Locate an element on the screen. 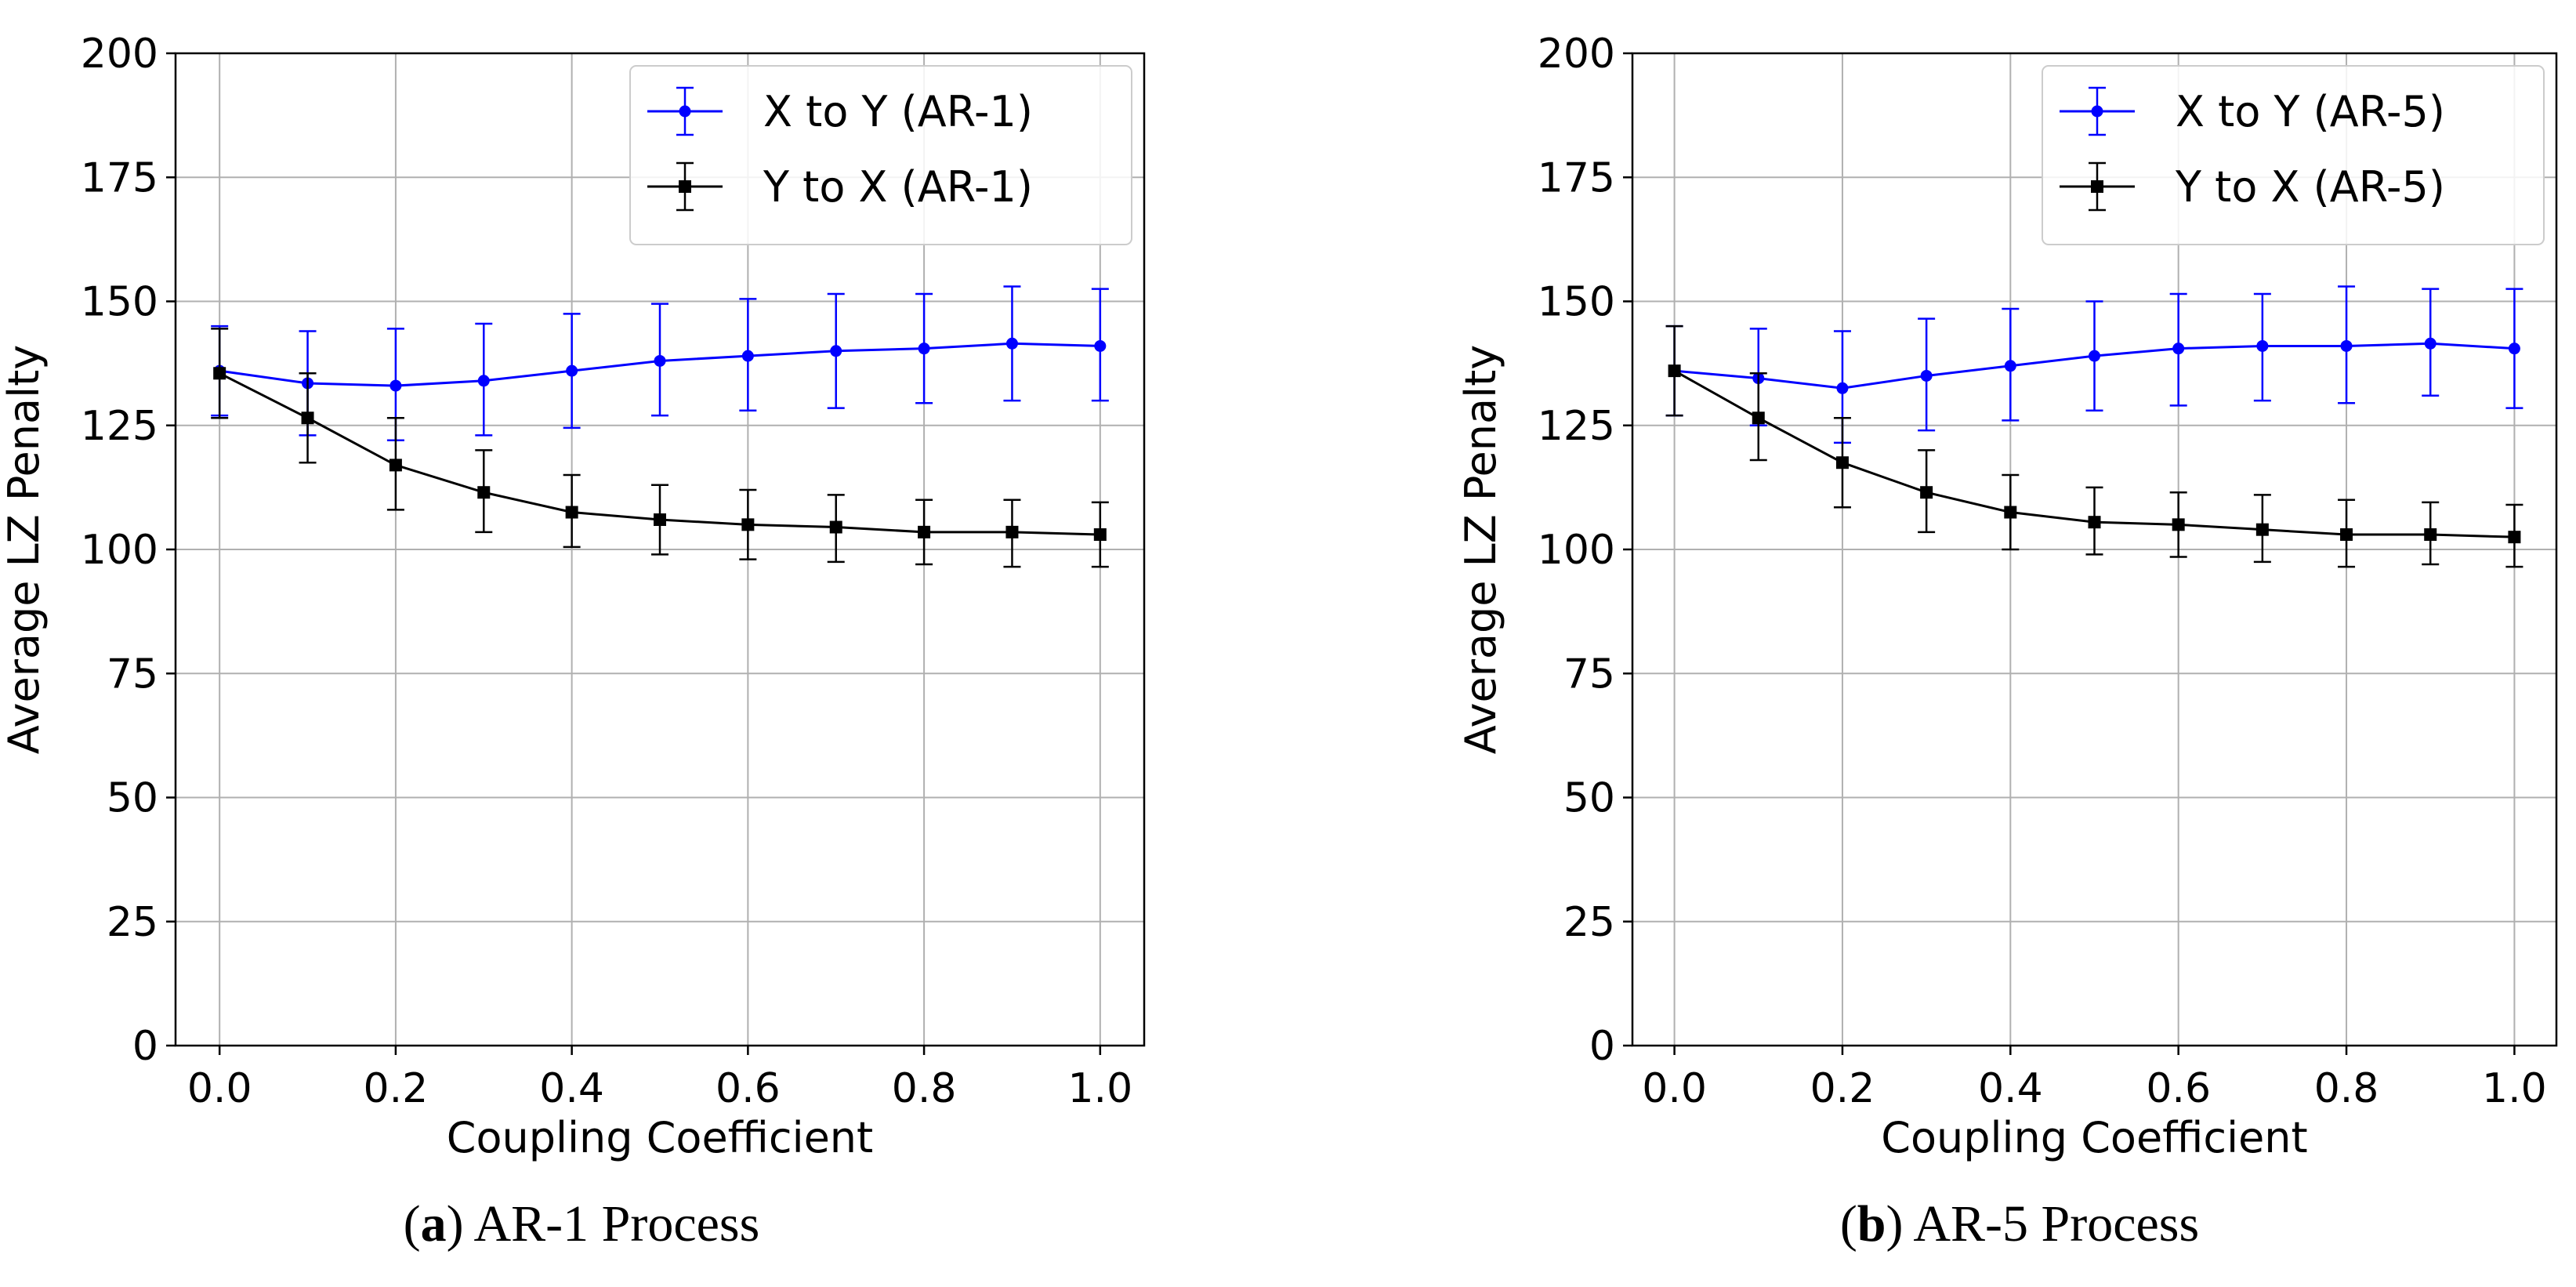 The image size is (2576, 1287). figure-caption: (a) AR-1 Process is located at coordinates (582, 1224).